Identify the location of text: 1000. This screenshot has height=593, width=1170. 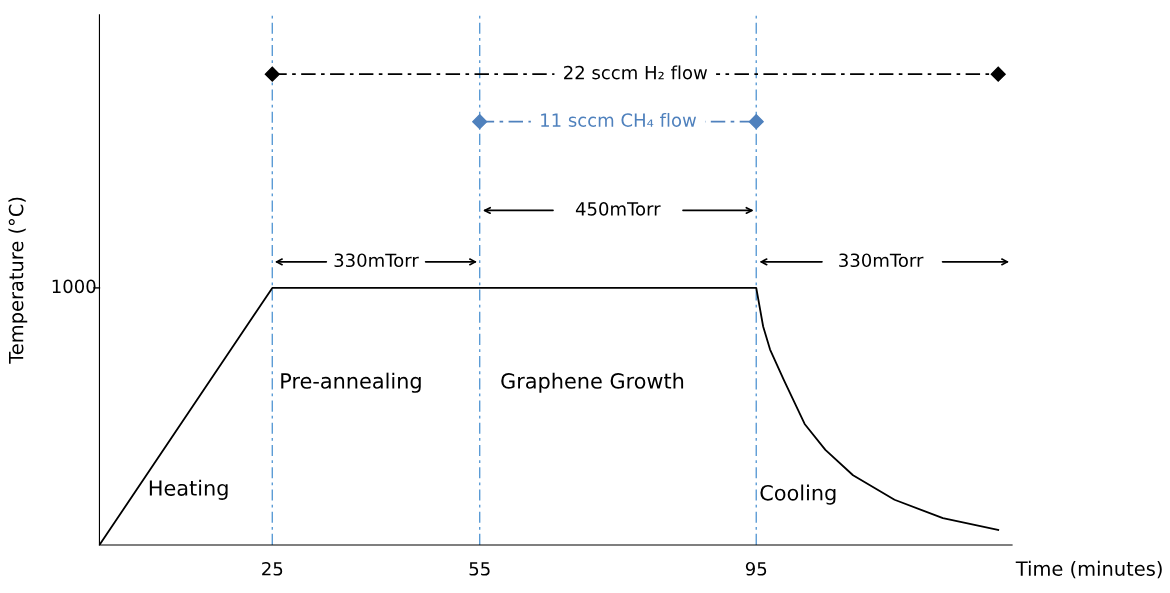
(74, 286).